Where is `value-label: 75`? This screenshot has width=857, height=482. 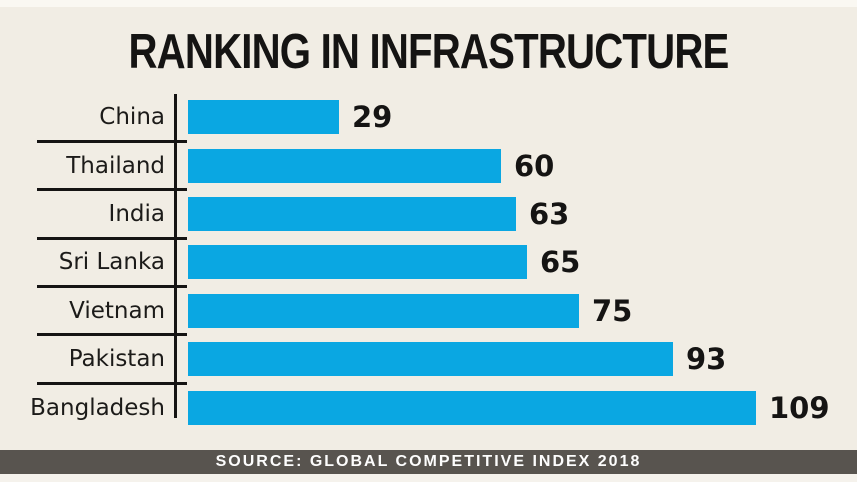 value-label: 75 is located at coordinates (612, 310).